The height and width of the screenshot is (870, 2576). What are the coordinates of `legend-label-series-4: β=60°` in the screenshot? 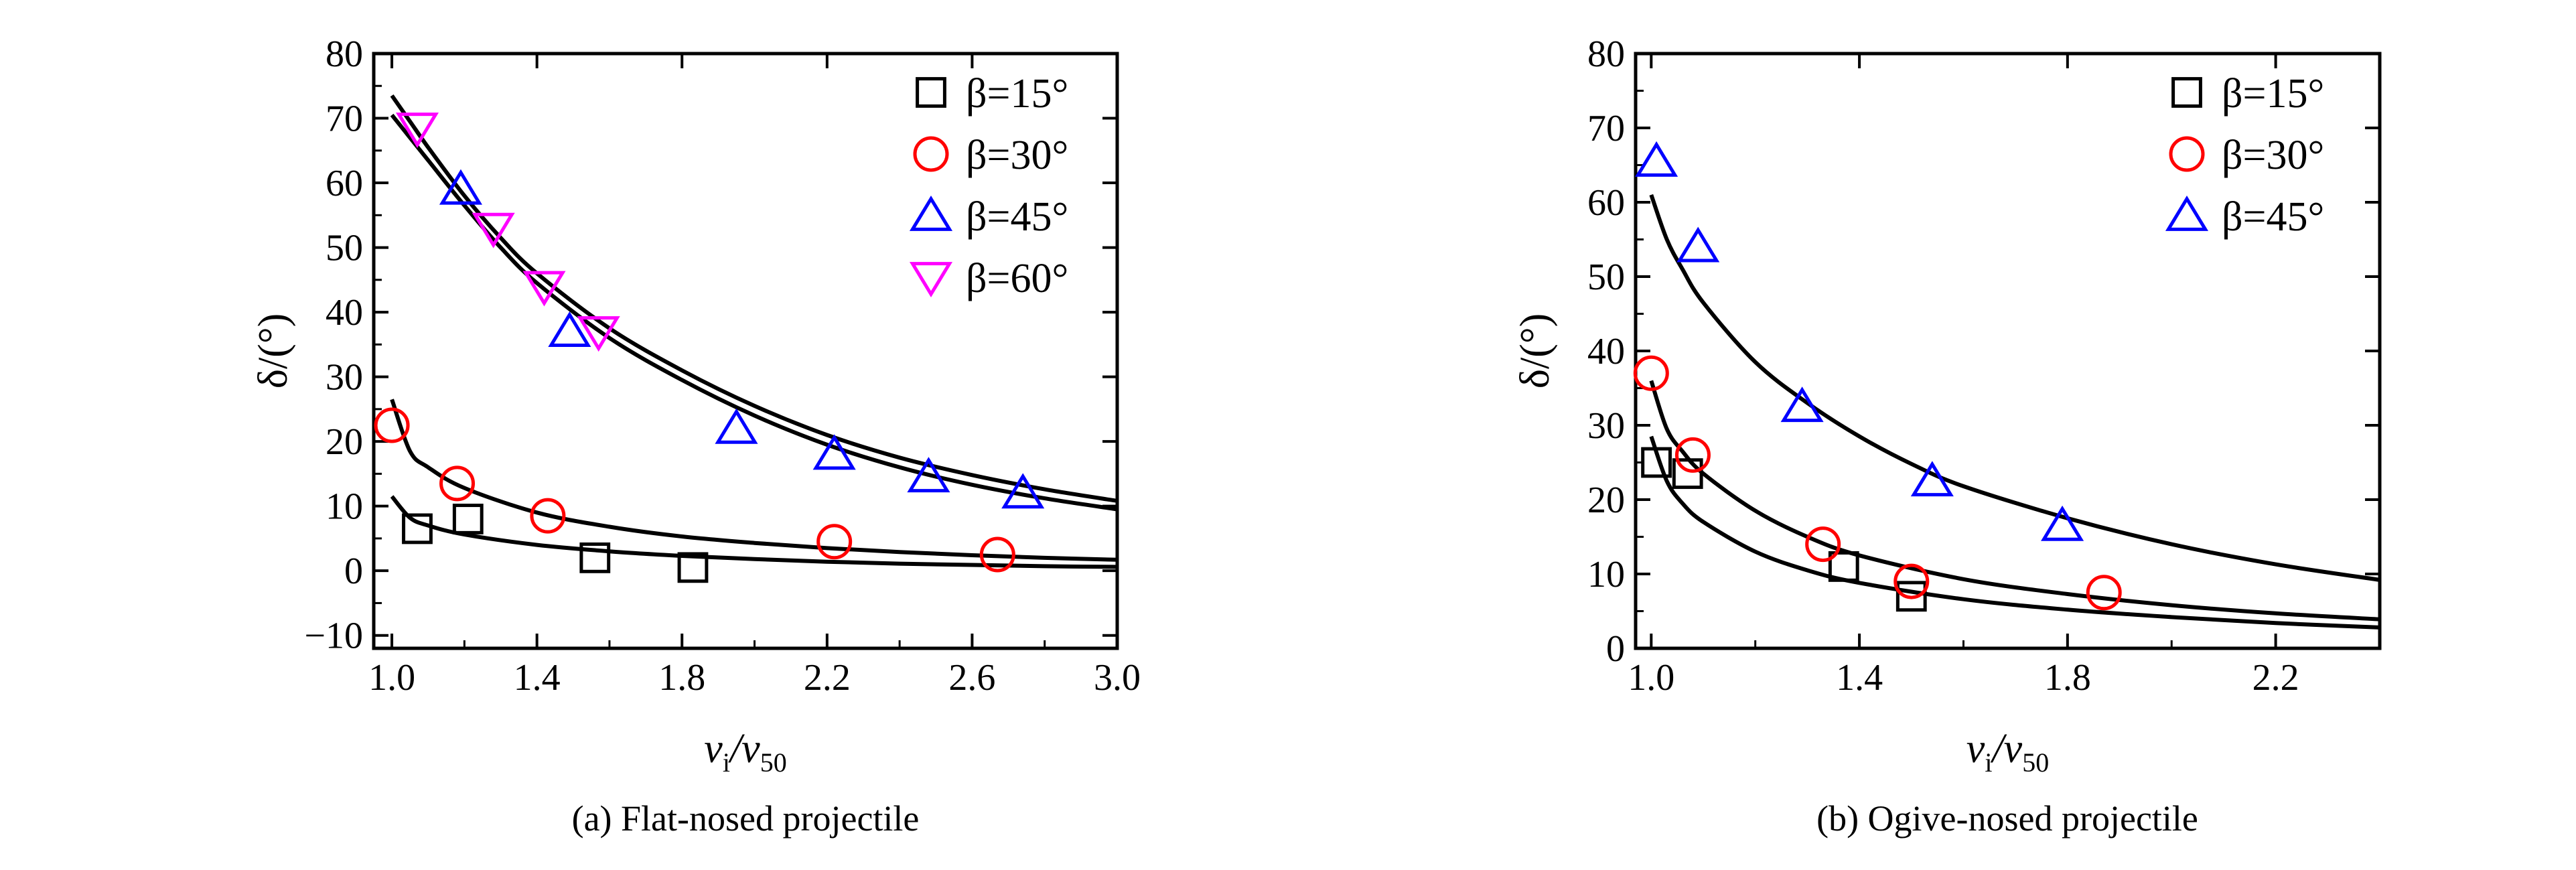 It's located at (1017, 278).